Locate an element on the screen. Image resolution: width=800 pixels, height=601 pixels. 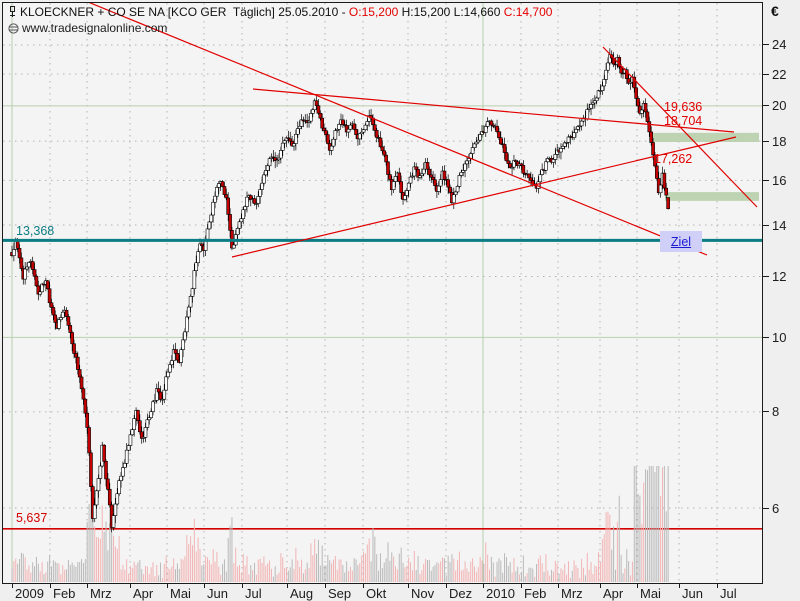
chart-title-part: O:15,200 is located at coordinates (373, 12).